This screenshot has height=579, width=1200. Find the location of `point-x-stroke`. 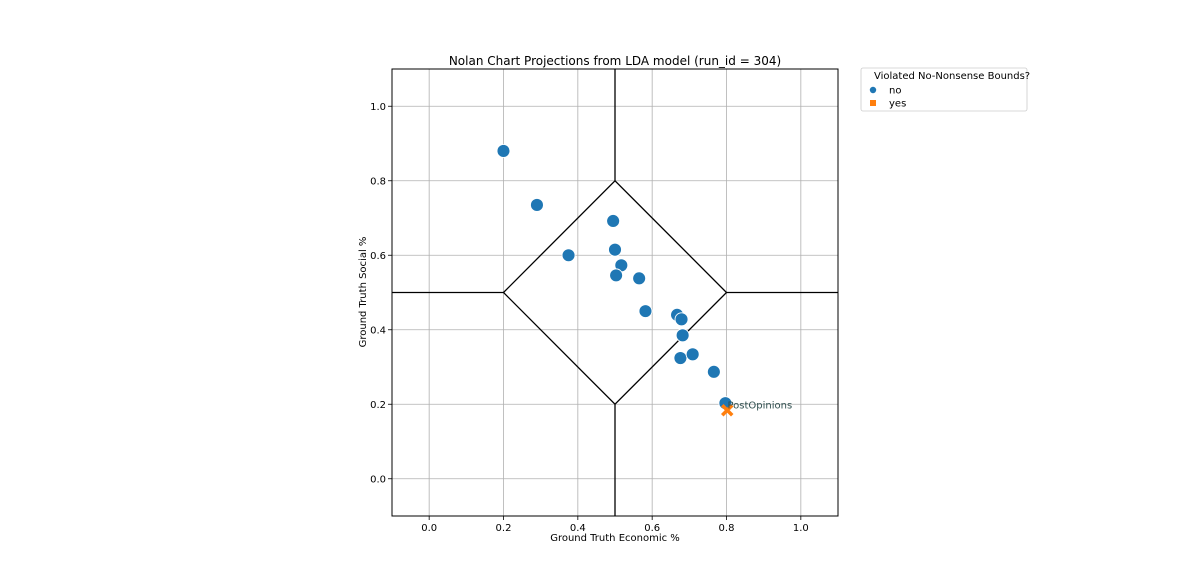

point-x-stroke is located at coordinates (727, 410).